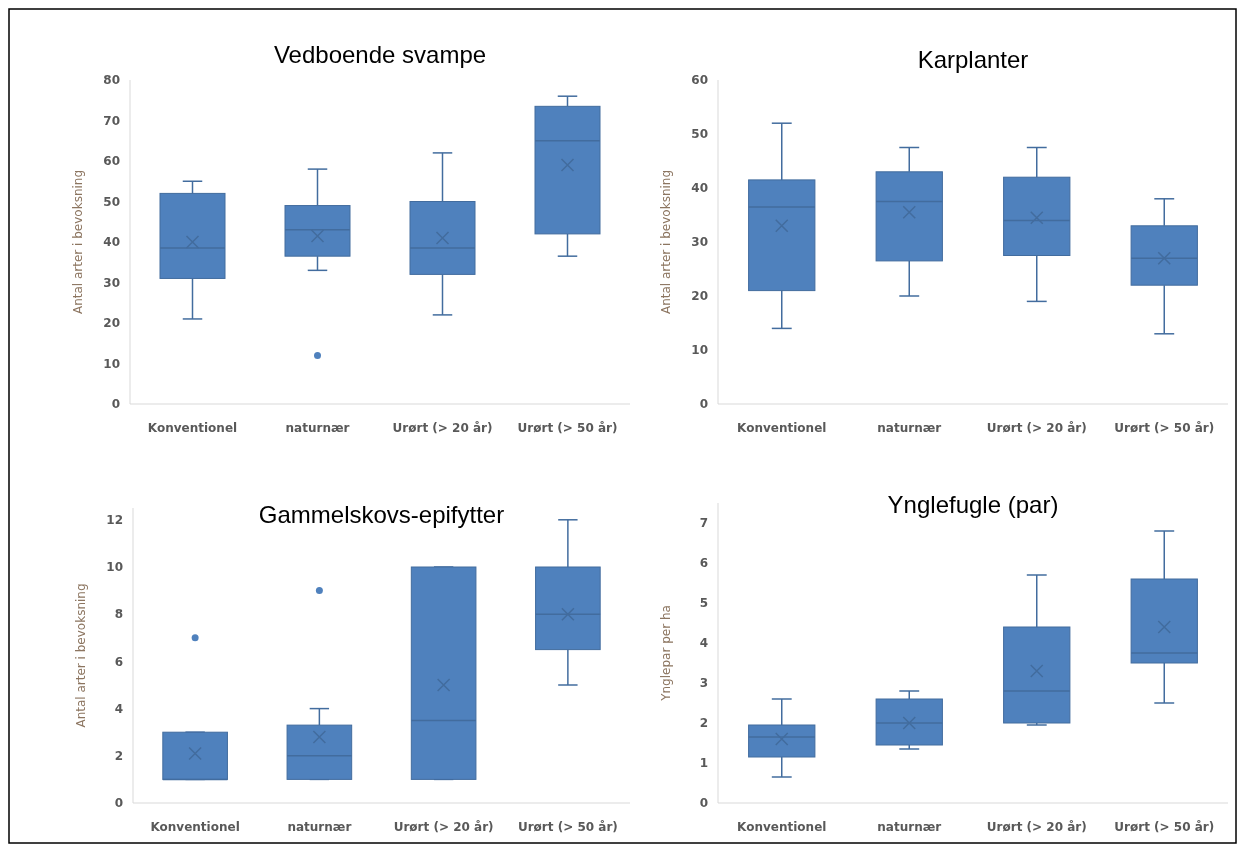 This screenshot has width=1245, height=852. What do you see at coordinates (703, 683) in the screenshot?
I see `y-tick-label: 3` at bounding box center [703, 683].